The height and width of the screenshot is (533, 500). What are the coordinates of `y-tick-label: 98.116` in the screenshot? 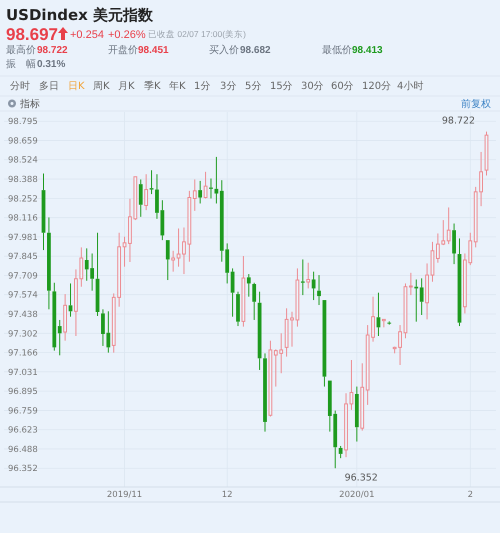 It's located at (23, 219).